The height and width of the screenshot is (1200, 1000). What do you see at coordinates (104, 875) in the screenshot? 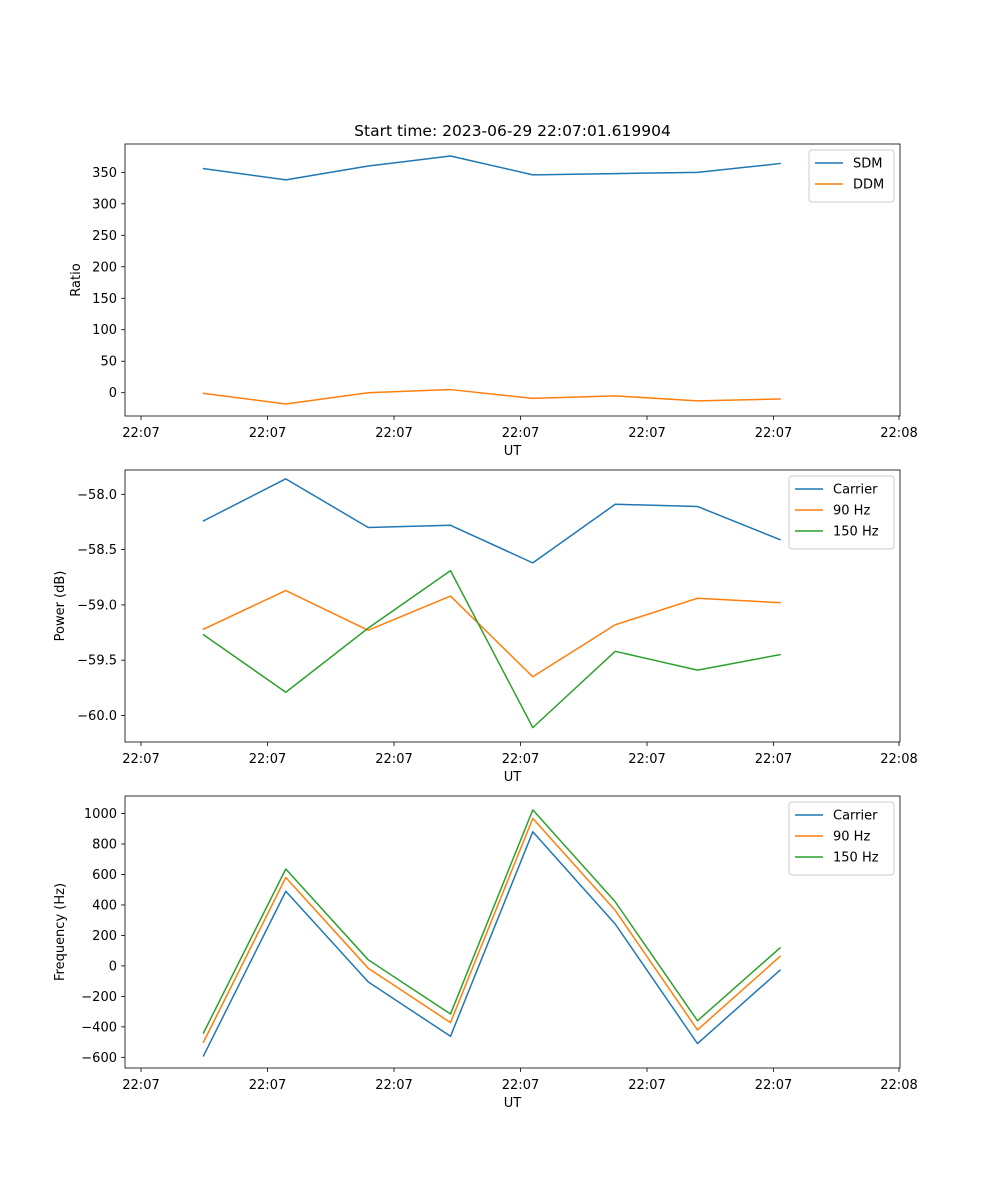
I see `y-tick-label: 600` at bounding box center [104, 875].